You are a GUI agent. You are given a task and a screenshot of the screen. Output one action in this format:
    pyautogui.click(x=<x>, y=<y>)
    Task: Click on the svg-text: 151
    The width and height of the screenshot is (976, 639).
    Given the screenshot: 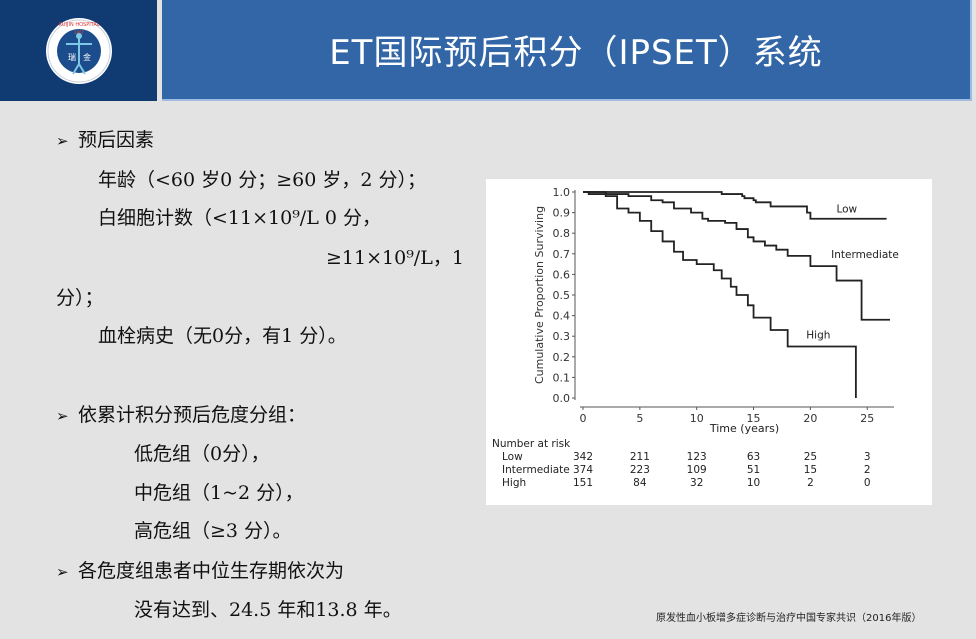 What is the action you would take?
    pyautogui.click(x=583, y=483)
    